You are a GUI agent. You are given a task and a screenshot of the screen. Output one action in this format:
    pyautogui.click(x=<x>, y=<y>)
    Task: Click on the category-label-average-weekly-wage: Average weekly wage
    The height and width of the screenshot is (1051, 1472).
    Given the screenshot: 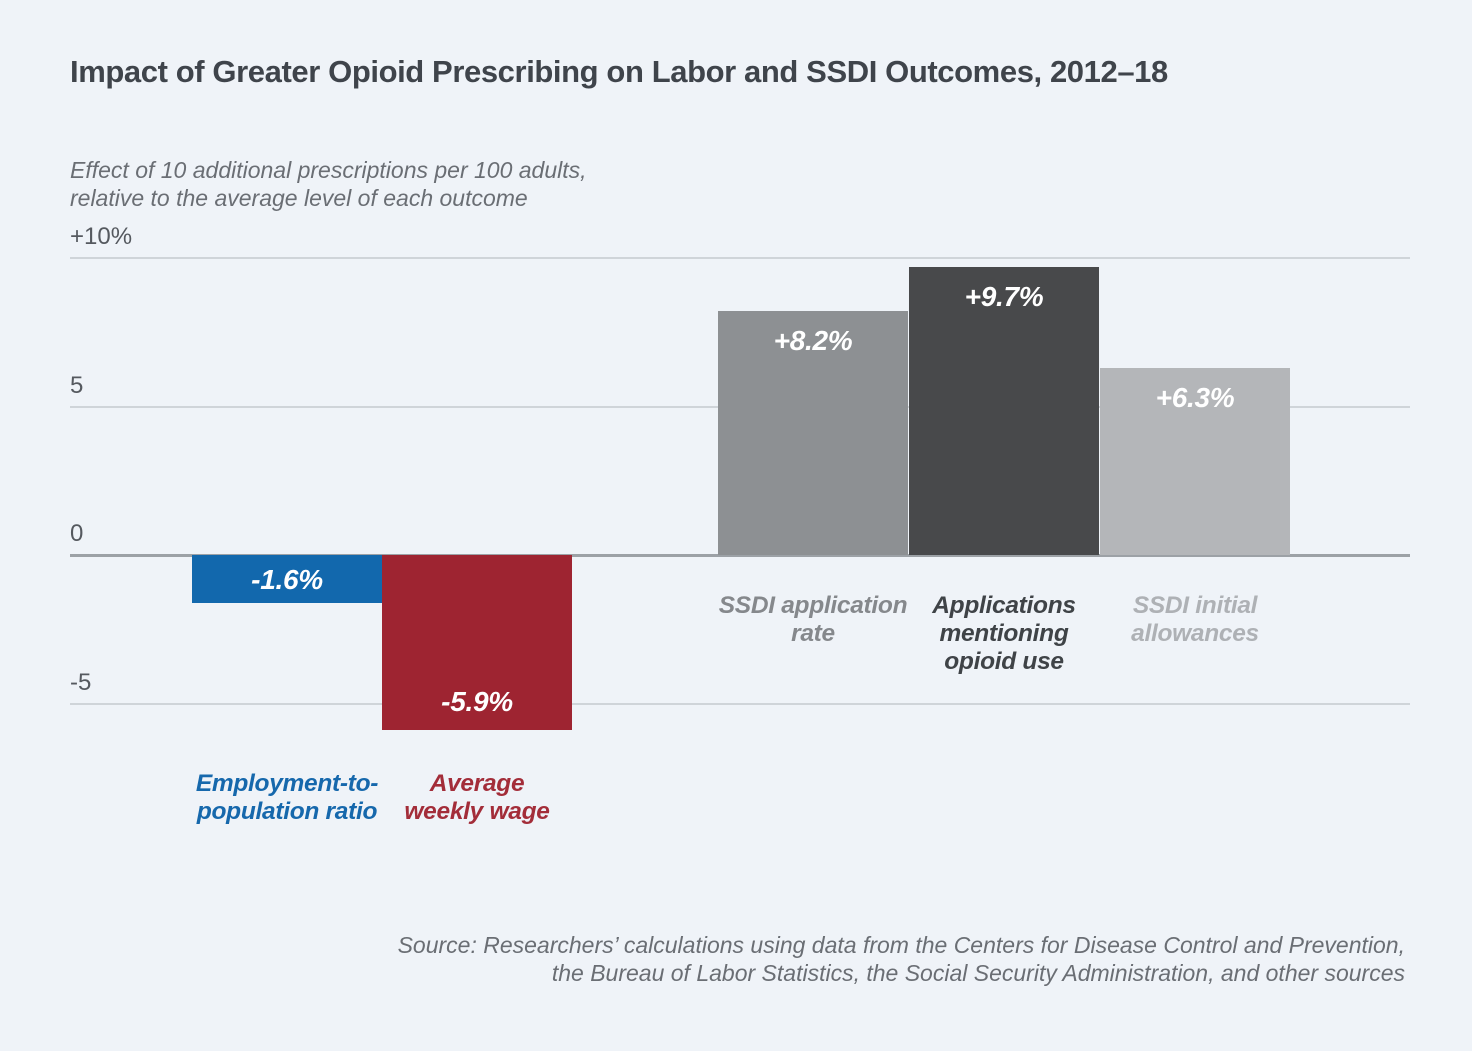 What is the action you would take?
    pyautogui.click(x=477, y=798)
    